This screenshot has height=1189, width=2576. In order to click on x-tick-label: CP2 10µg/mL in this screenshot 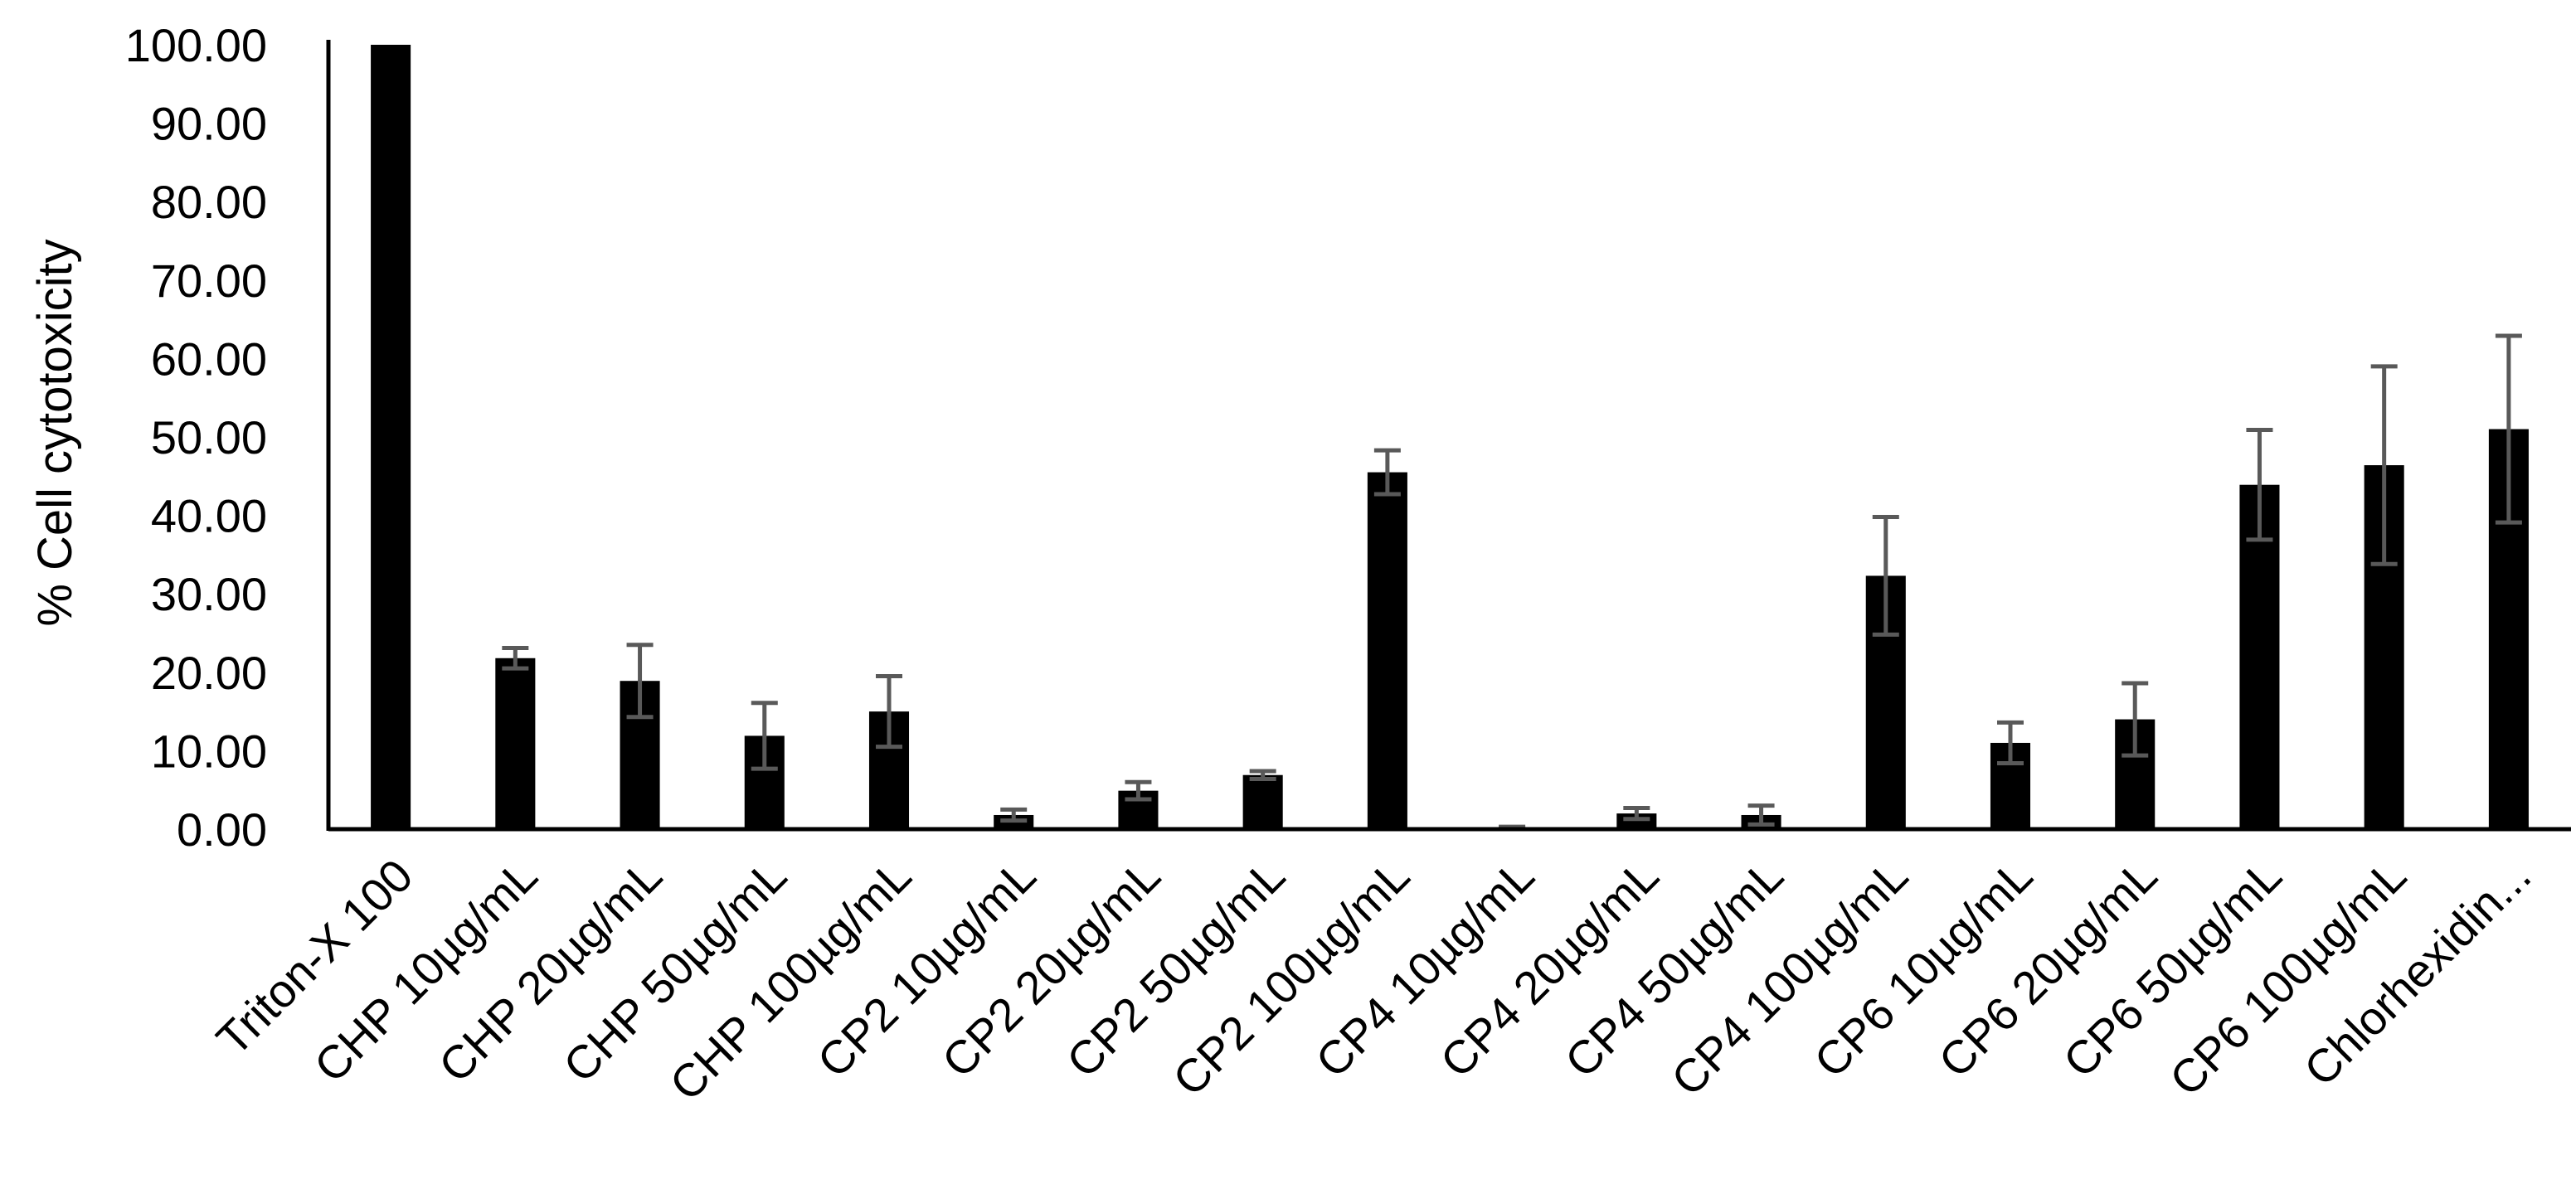, I will do `click(926, 968)`.